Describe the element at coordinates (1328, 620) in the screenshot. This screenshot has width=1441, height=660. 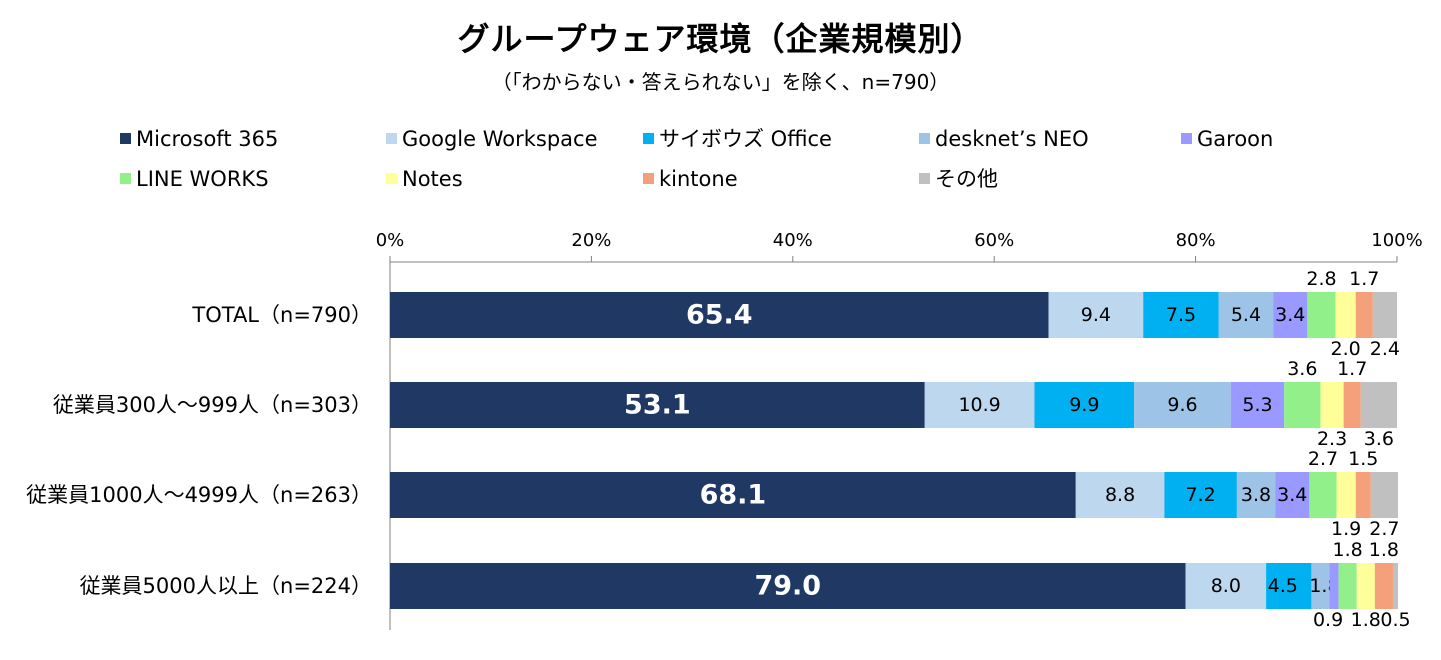
I see `data-label: 0.9` at that location.